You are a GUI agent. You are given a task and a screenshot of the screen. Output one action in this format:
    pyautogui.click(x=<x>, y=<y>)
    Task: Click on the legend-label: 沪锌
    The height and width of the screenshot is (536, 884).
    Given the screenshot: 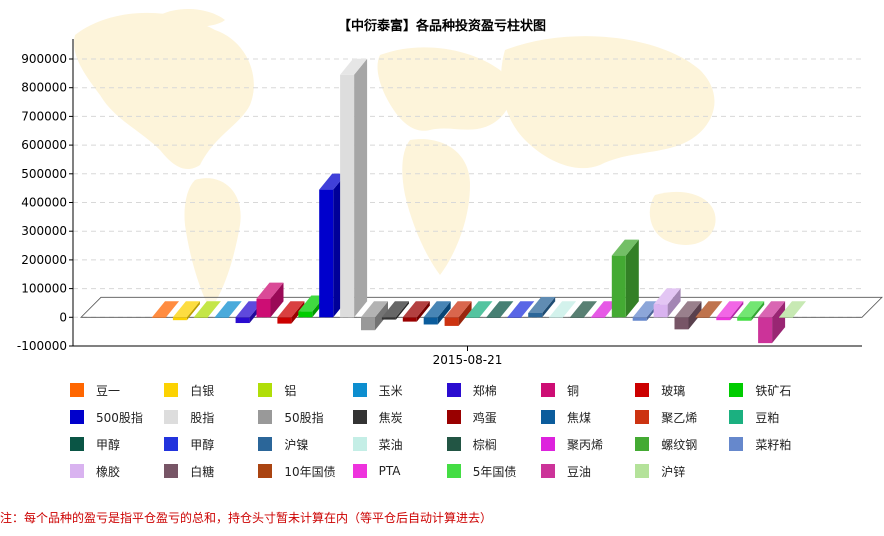 What is the action you would take?
    pyautogui.click(x=673, y=471)
    